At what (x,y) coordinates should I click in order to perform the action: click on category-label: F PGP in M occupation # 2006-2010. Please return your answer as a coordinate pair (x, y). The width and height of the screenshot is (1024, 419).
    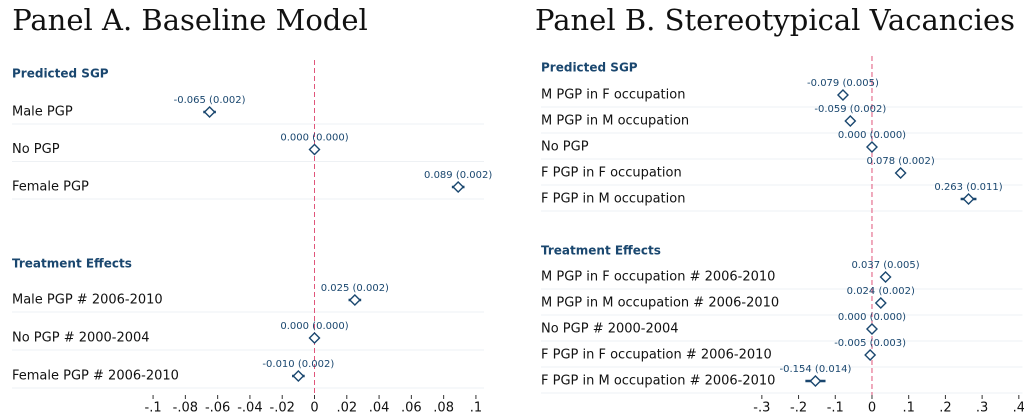
    Looking at the image, I should click on (658, 381).